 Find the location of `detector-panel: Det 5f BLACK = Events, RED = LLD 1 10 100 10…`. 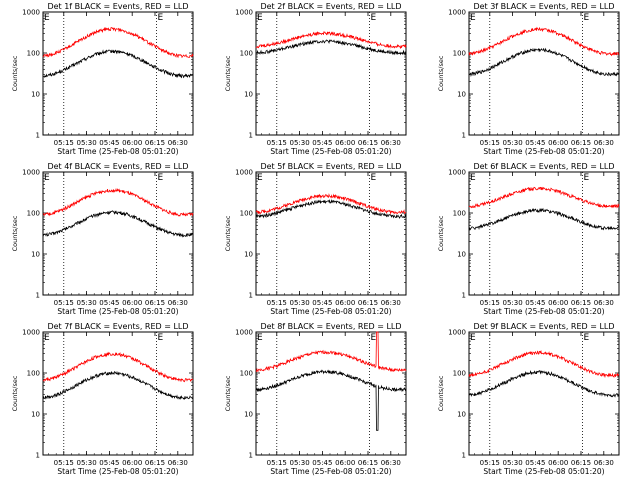

detector-panel: Det 5f BLACK = Events, RED = LLD 1 10 100 10… is located at coordinates (315, 239).